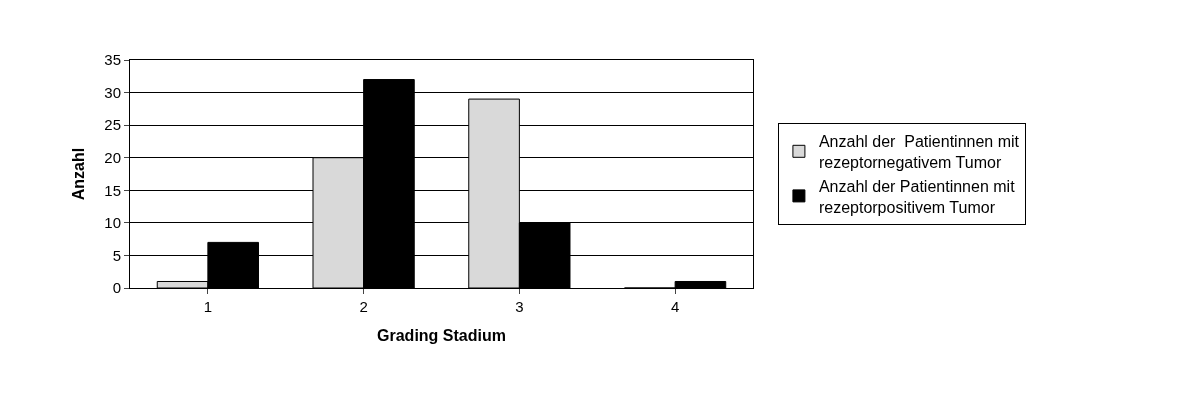 The height and width of the screenshot is (403, 1203). Describe the element at coordinates (363, 306) in the screenshot. I see `x-tick-label: 2` at that location.